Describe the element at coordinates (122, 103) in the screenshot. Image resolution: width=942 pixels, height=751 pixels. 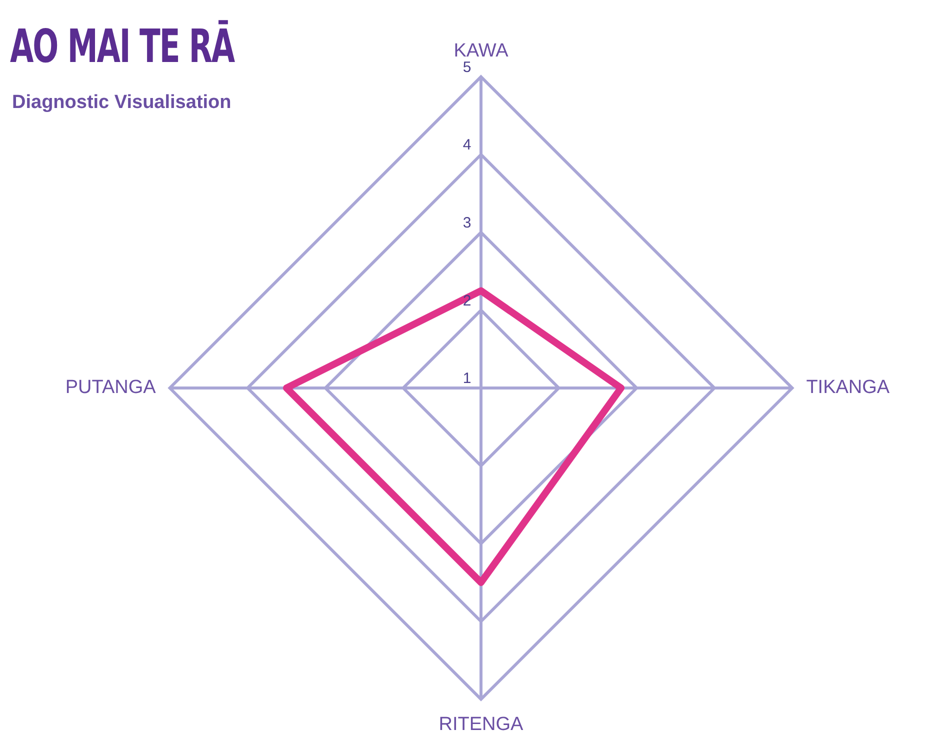
I see `text: Diagnostic Visualisation` at that location.